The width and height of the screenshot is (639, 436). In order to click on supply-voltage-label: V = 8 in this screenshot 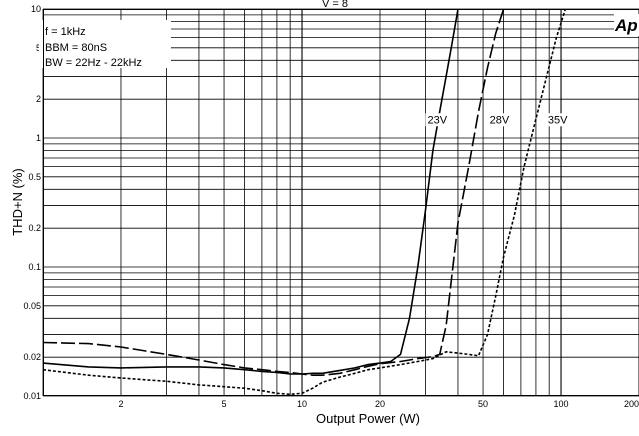, I will do `click(335, 5)`.